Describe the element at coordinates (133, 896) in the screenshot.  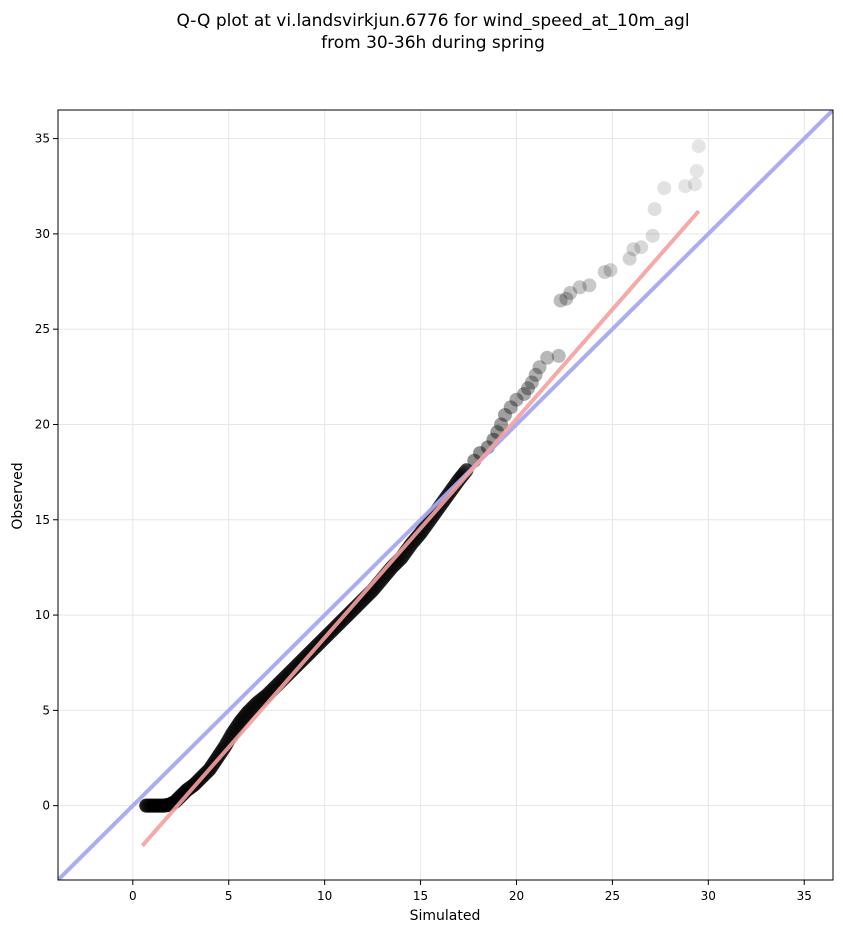
I see `x-tick-label: 0` at that location.